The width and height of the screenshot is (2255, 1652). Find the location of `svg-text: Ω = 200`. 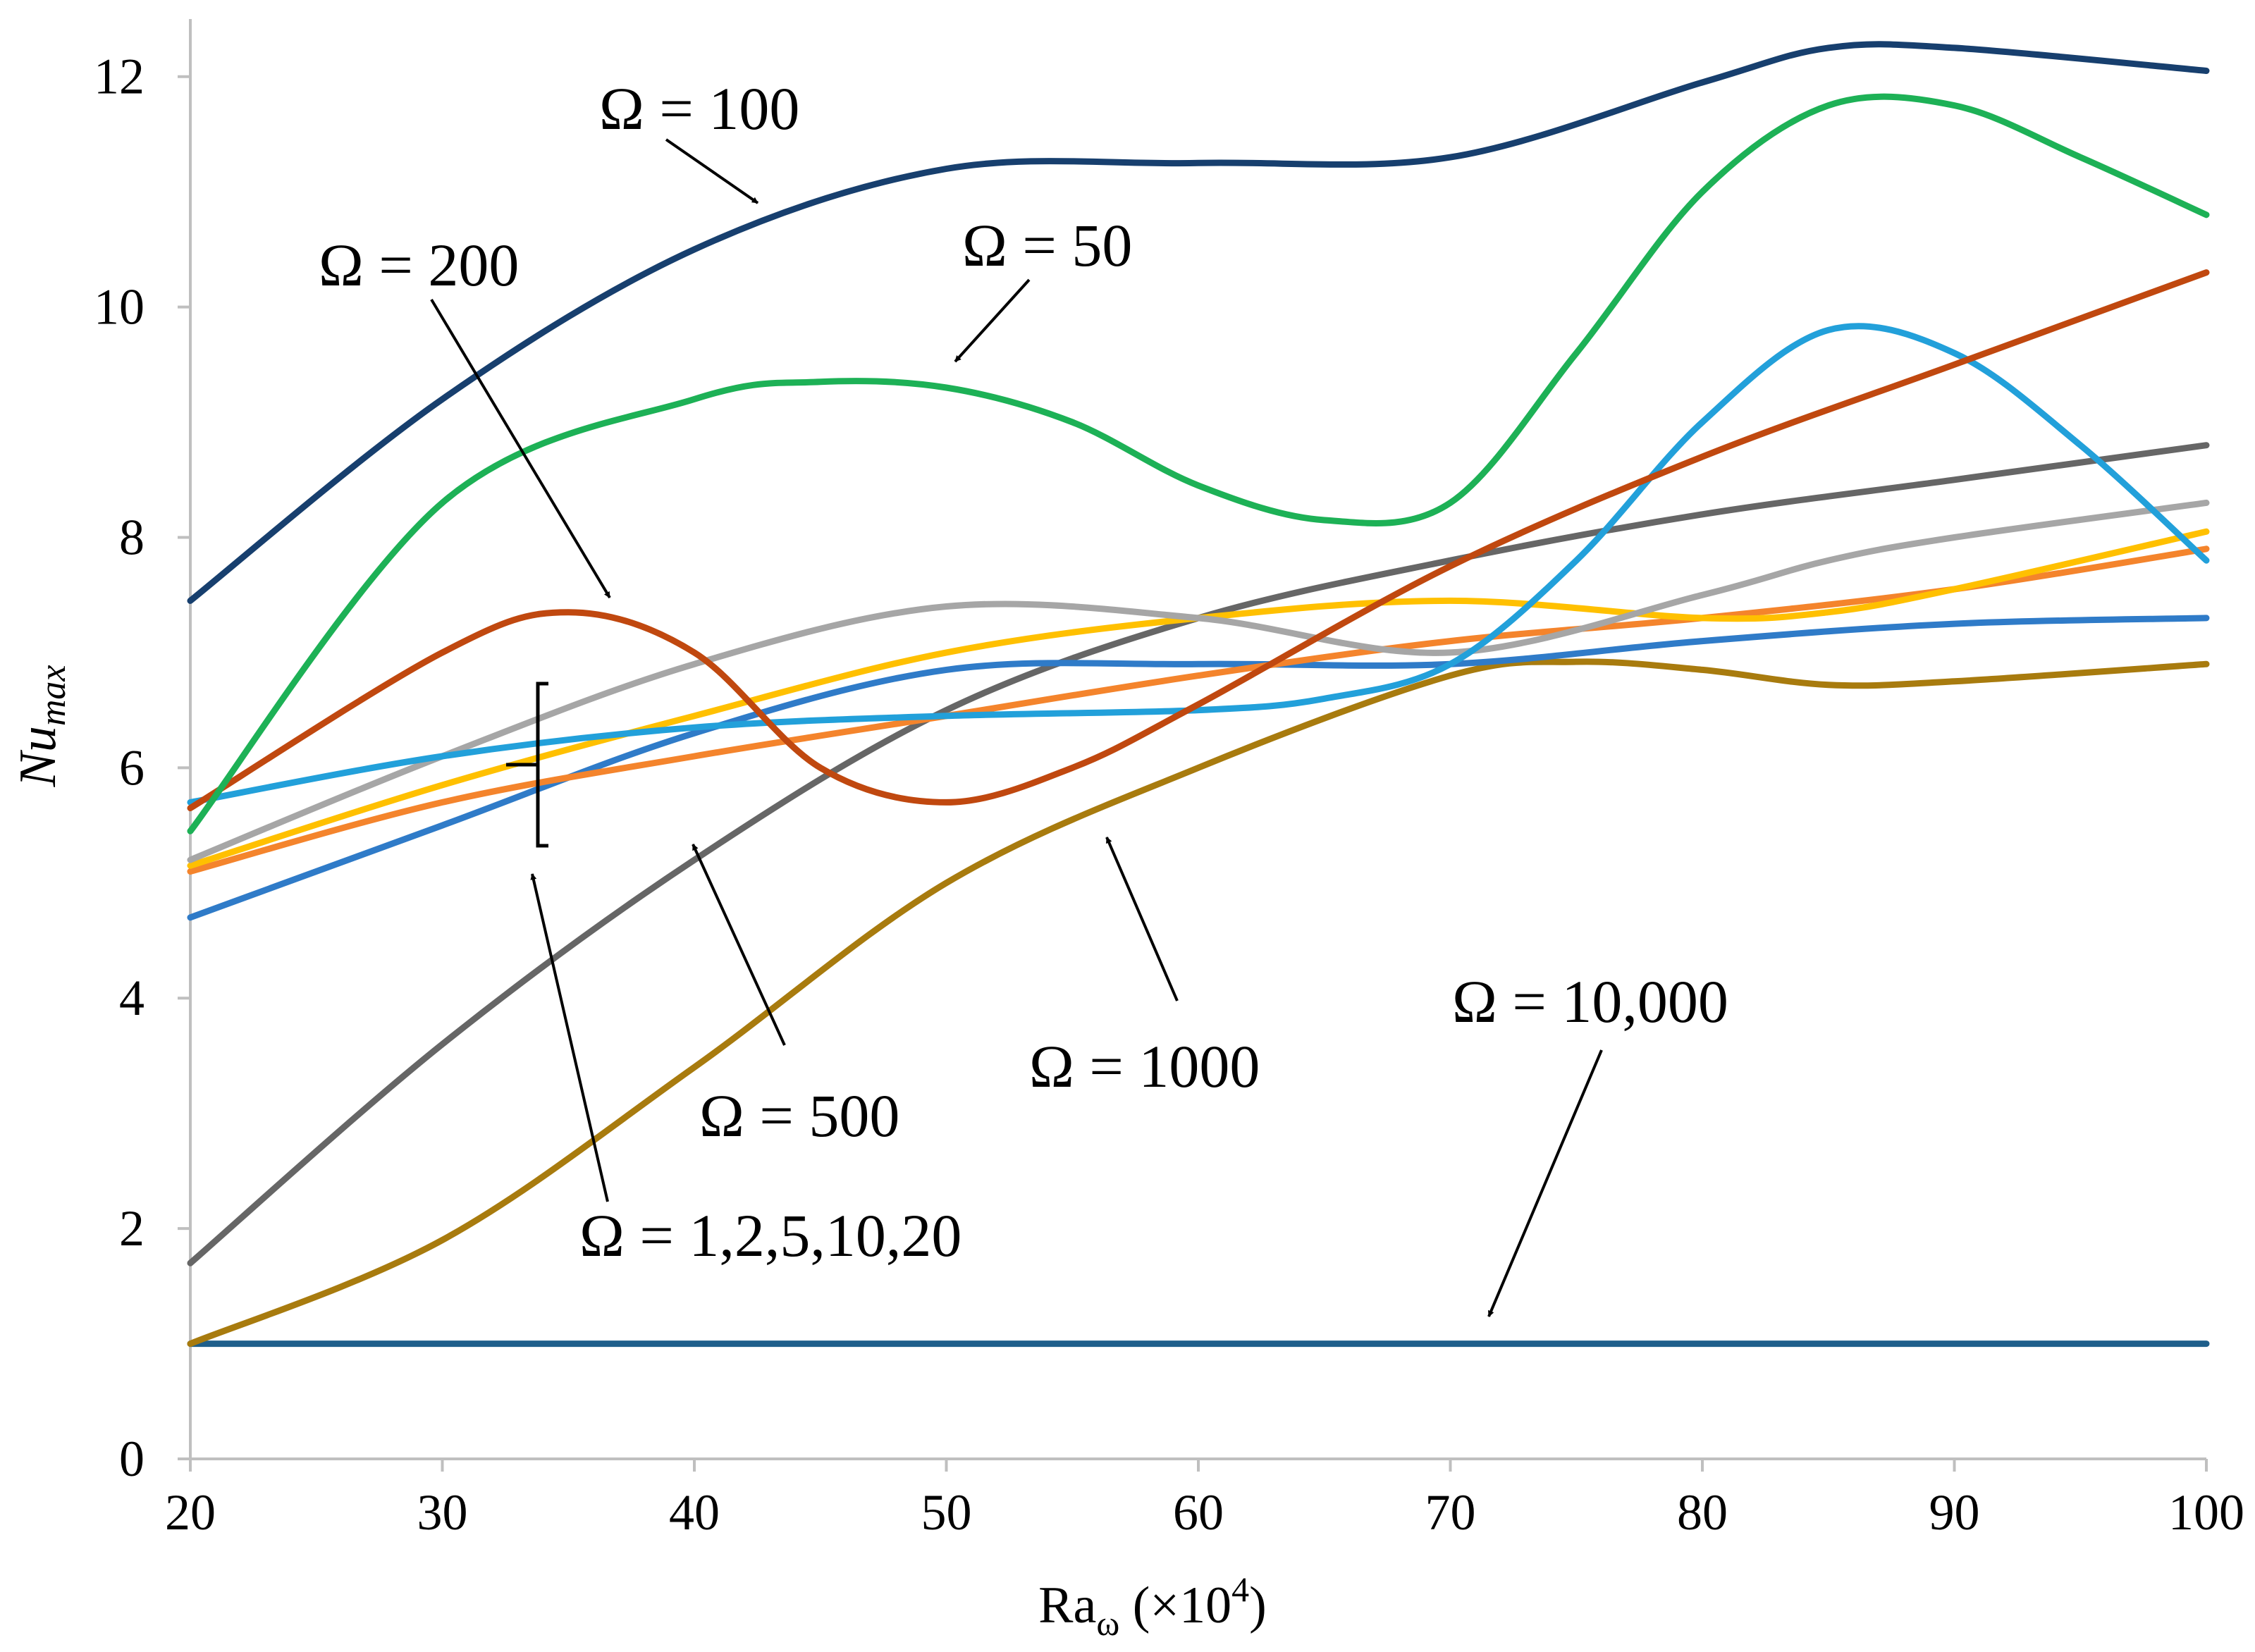

svg-text: Ω = 200 is located at coordinates (419, 265).